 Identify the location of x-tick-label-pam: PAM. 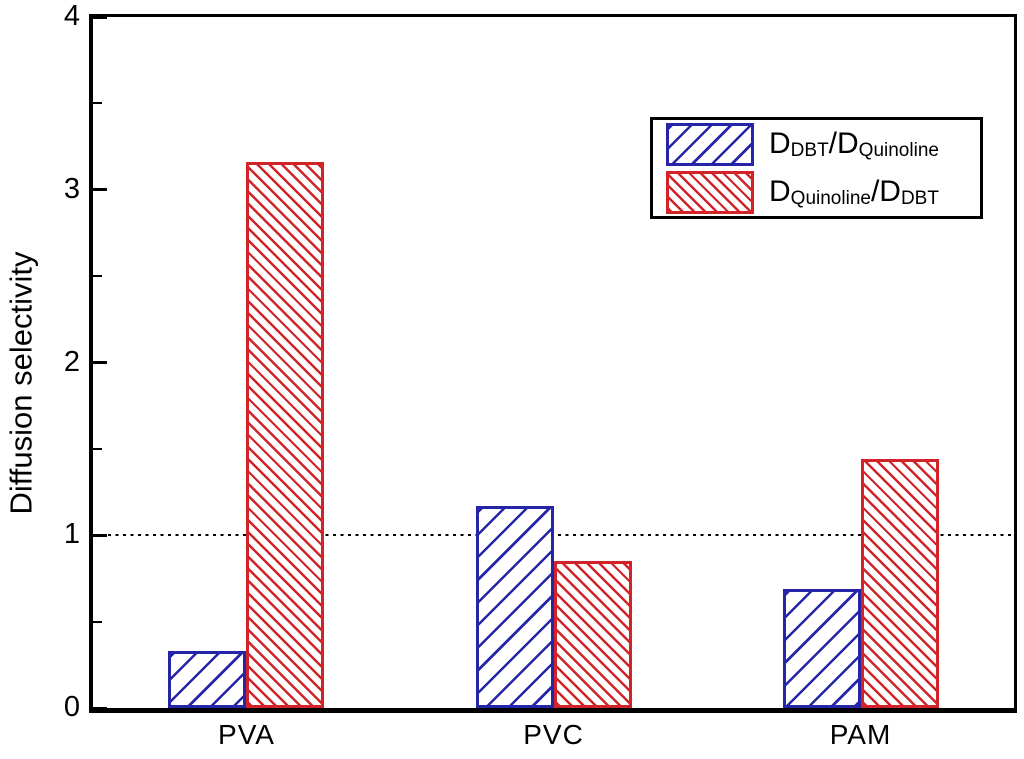
(860, 734).